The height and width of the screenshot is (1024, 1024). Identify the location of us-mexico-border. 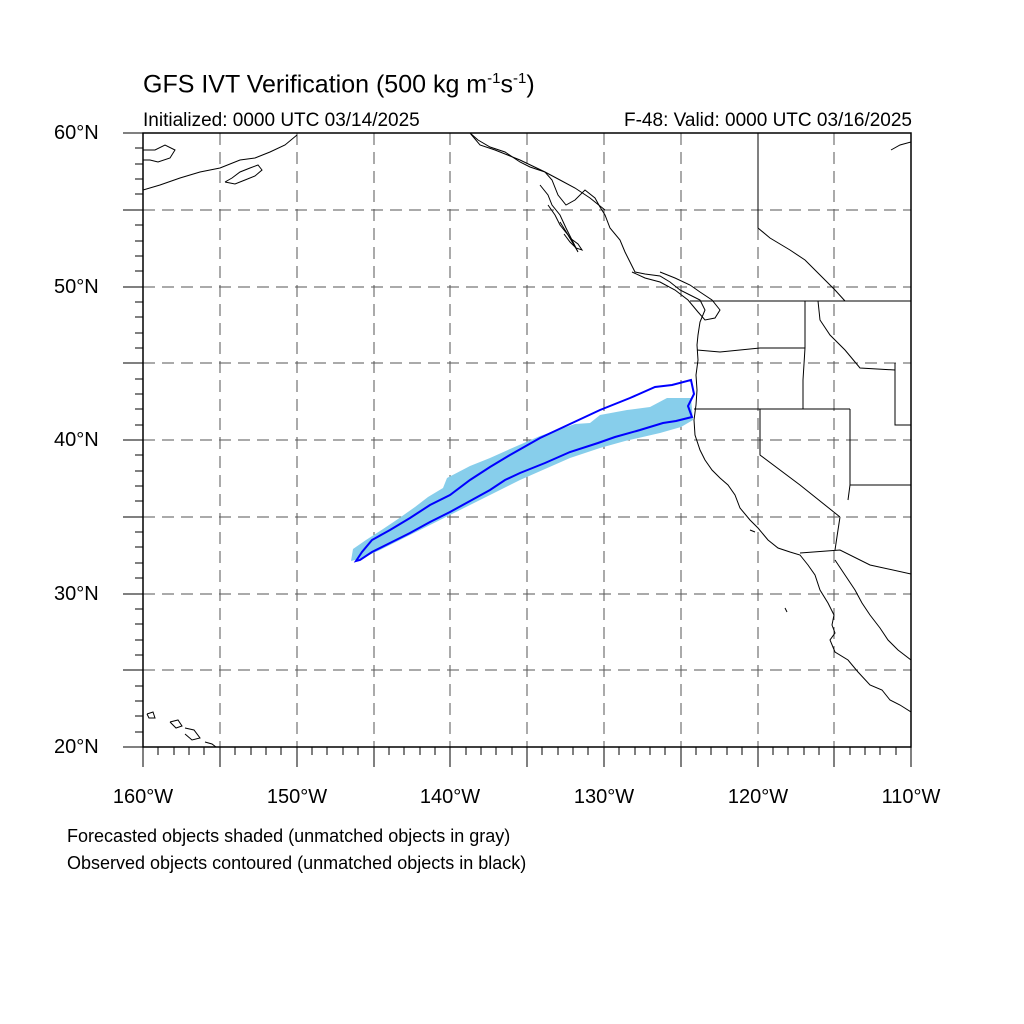
(855, 562).